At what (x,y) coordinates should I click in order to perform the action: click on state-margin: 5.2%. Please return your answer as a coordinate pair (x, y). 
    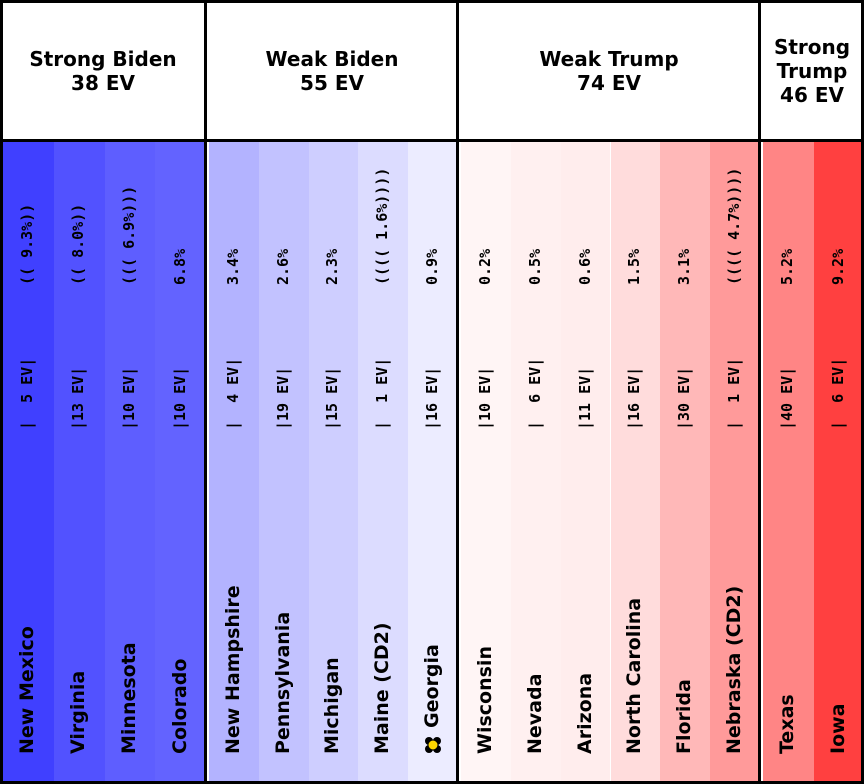
    Looking at the image, I should click on (787, 266).